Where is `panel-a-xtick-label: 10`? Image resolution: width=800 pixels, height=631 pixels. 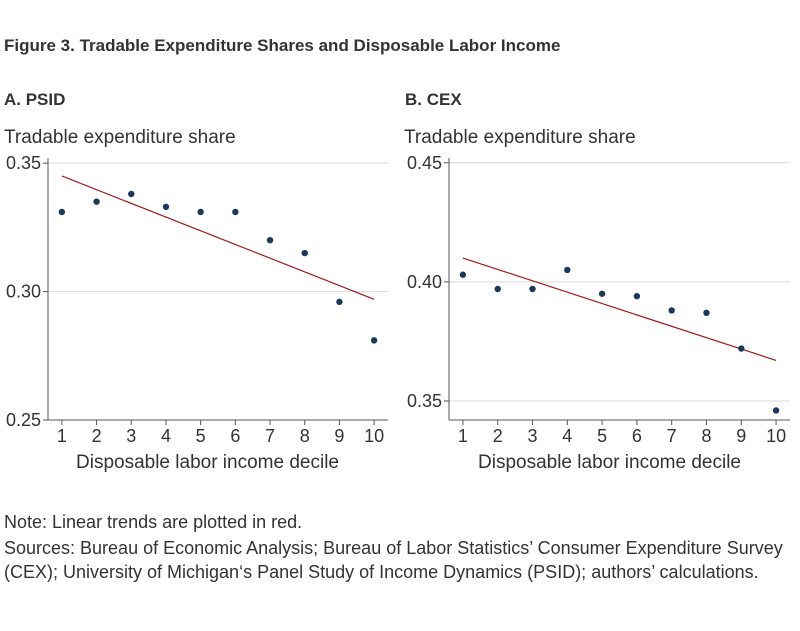 panel-a-xtick-label: 10 is located at coordinates (374, 436).